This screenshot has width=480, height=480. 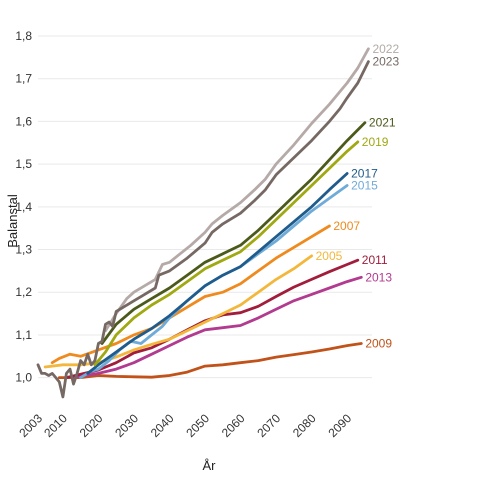 I want to click on y-axis-title: Balanstal, so click(x=12, y=221).